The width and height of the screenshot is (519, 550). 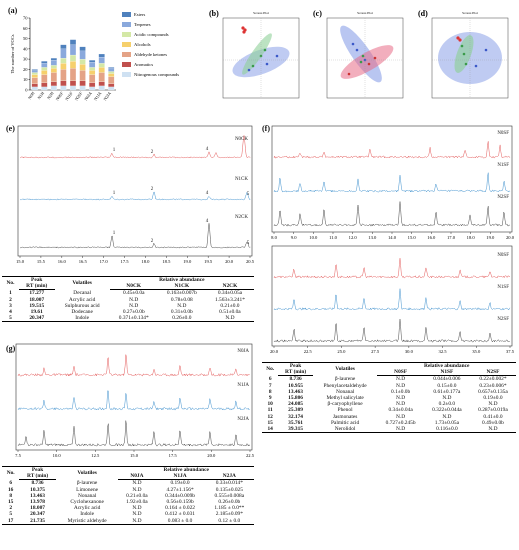 What do you see at coordinates (493, 391) in the screenshot?
I see `table-cell: 0.657±0.135a` at bounding box center [493, 391].